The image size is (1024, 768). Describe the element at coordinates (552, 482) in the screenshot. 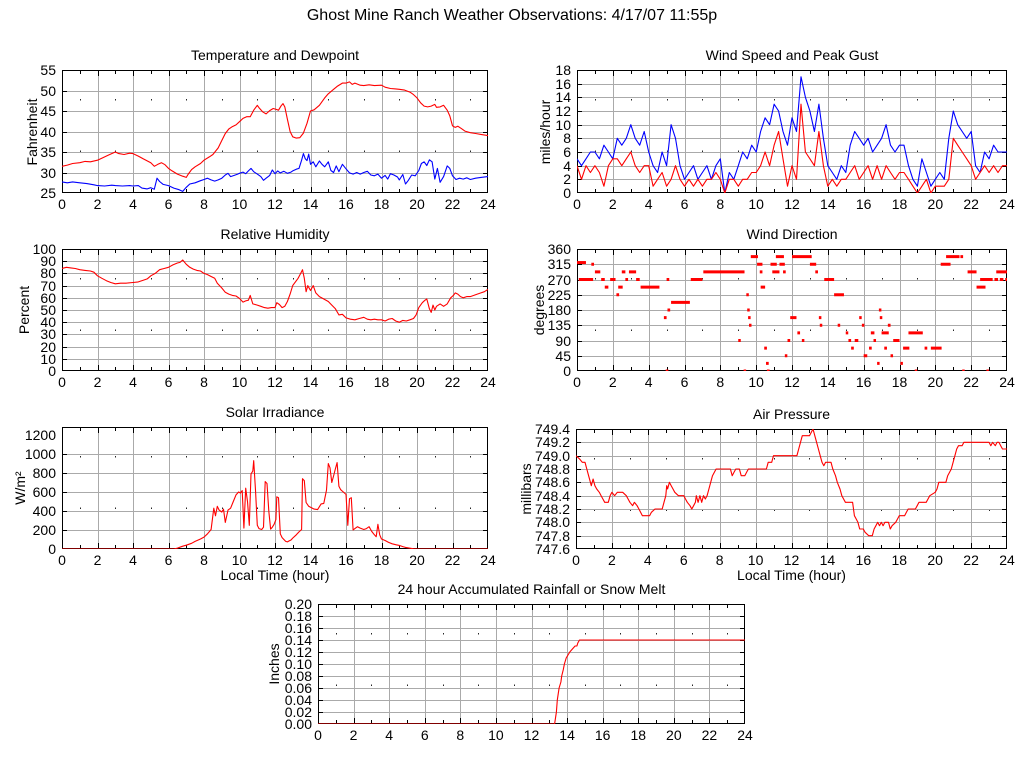

I see `y-tick-label: 748.6` at that location.